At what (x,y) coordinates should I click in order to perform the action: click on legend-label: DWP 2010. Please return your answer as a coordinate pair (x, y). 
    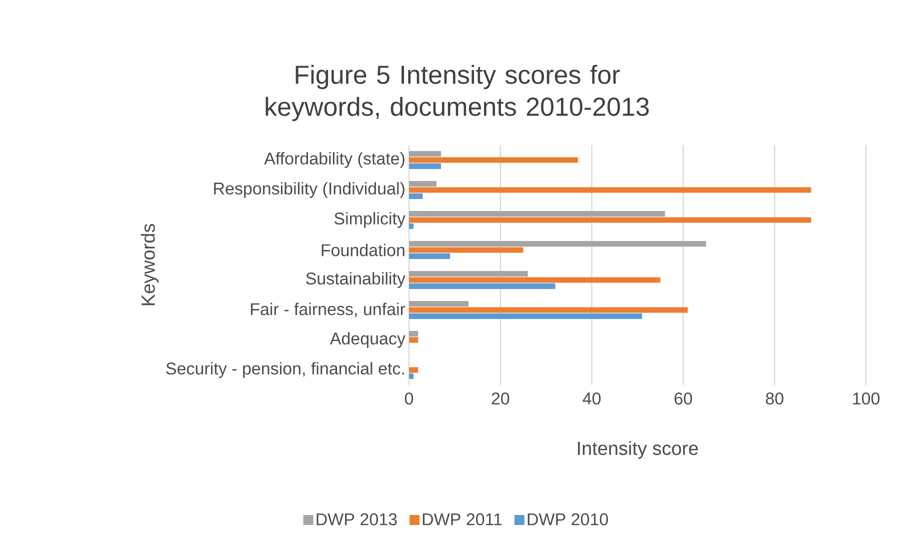
    Looking at the image, I should click on (568, 519).